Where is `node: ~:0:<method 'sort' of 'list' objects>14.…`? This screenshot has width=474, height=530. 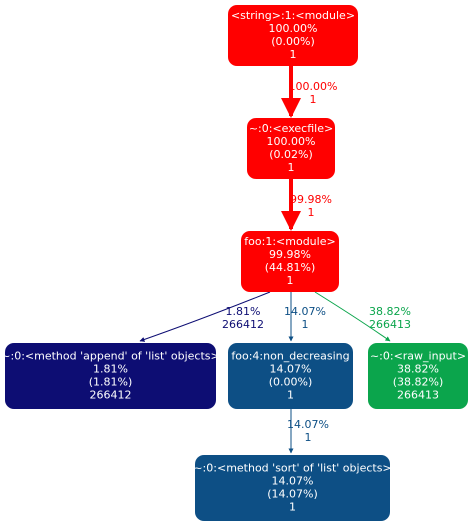
node: ~:0:<method 'sort' of 'list' objects>14.… is located at coordinates (292, 488).